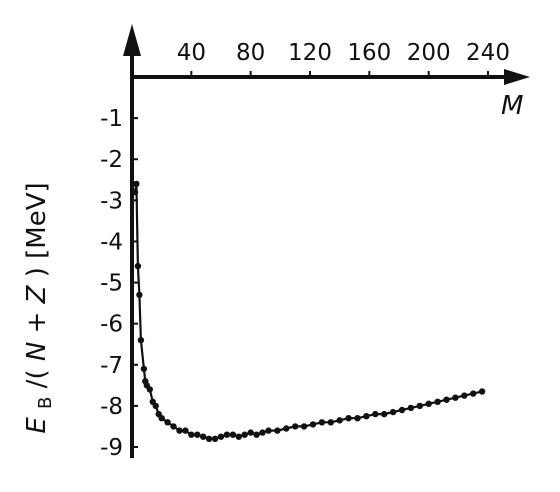  I want to click on y-tick-label: -5, so click(111, 284).